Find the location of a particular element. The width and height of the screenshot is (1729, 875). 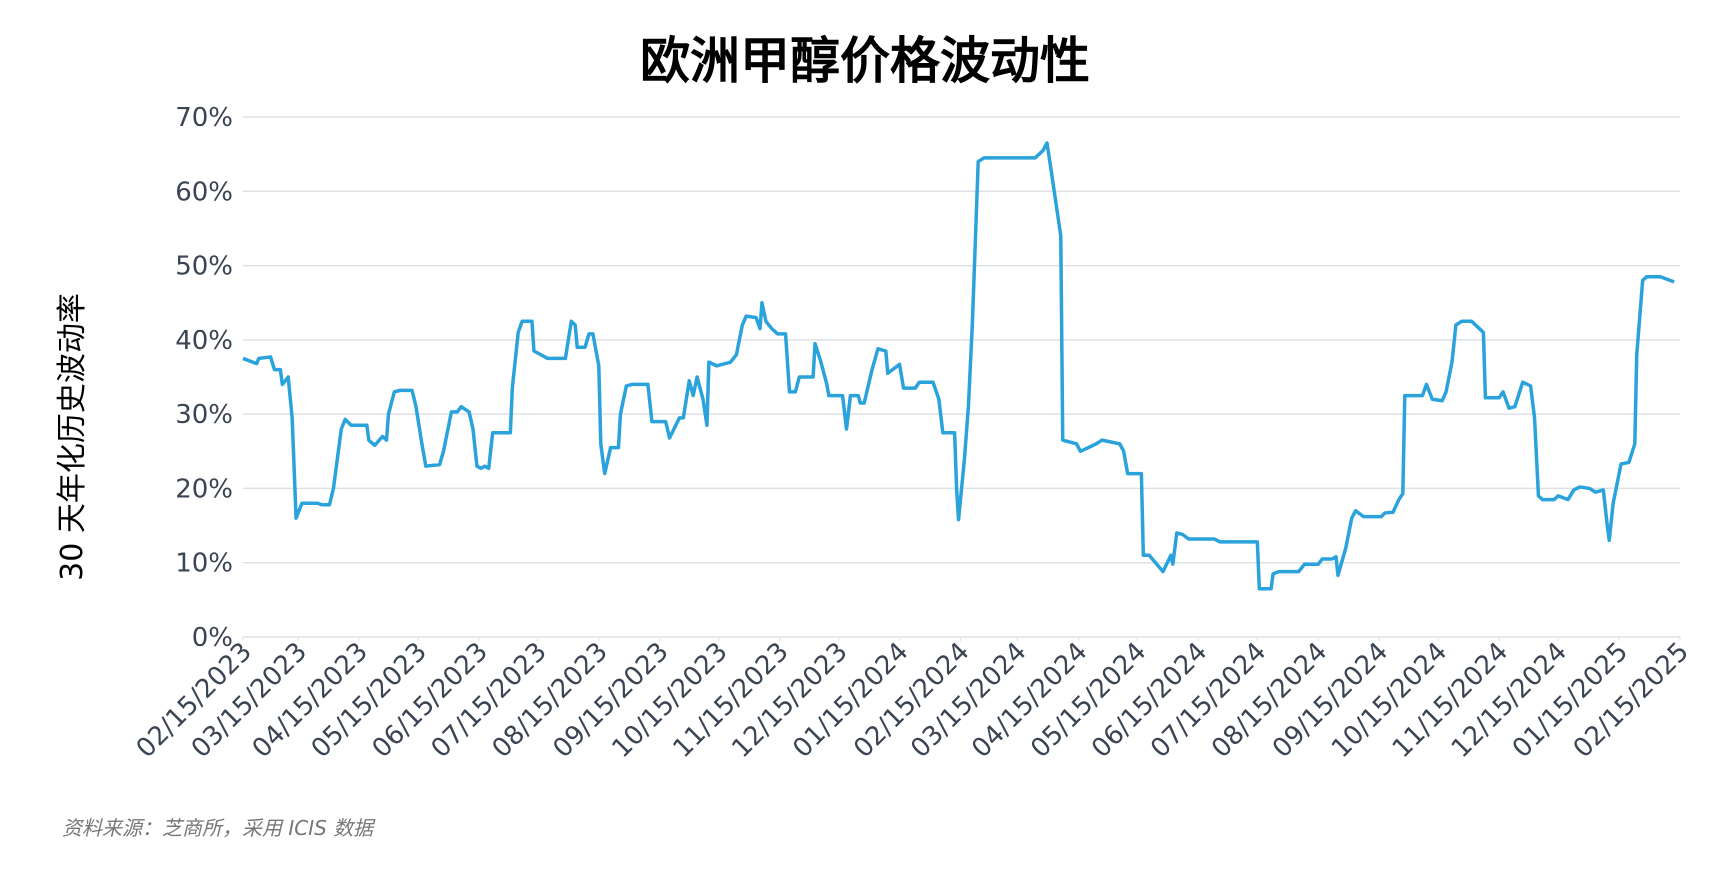

y-tick-label: 30% is located at coordinates (204, 415).